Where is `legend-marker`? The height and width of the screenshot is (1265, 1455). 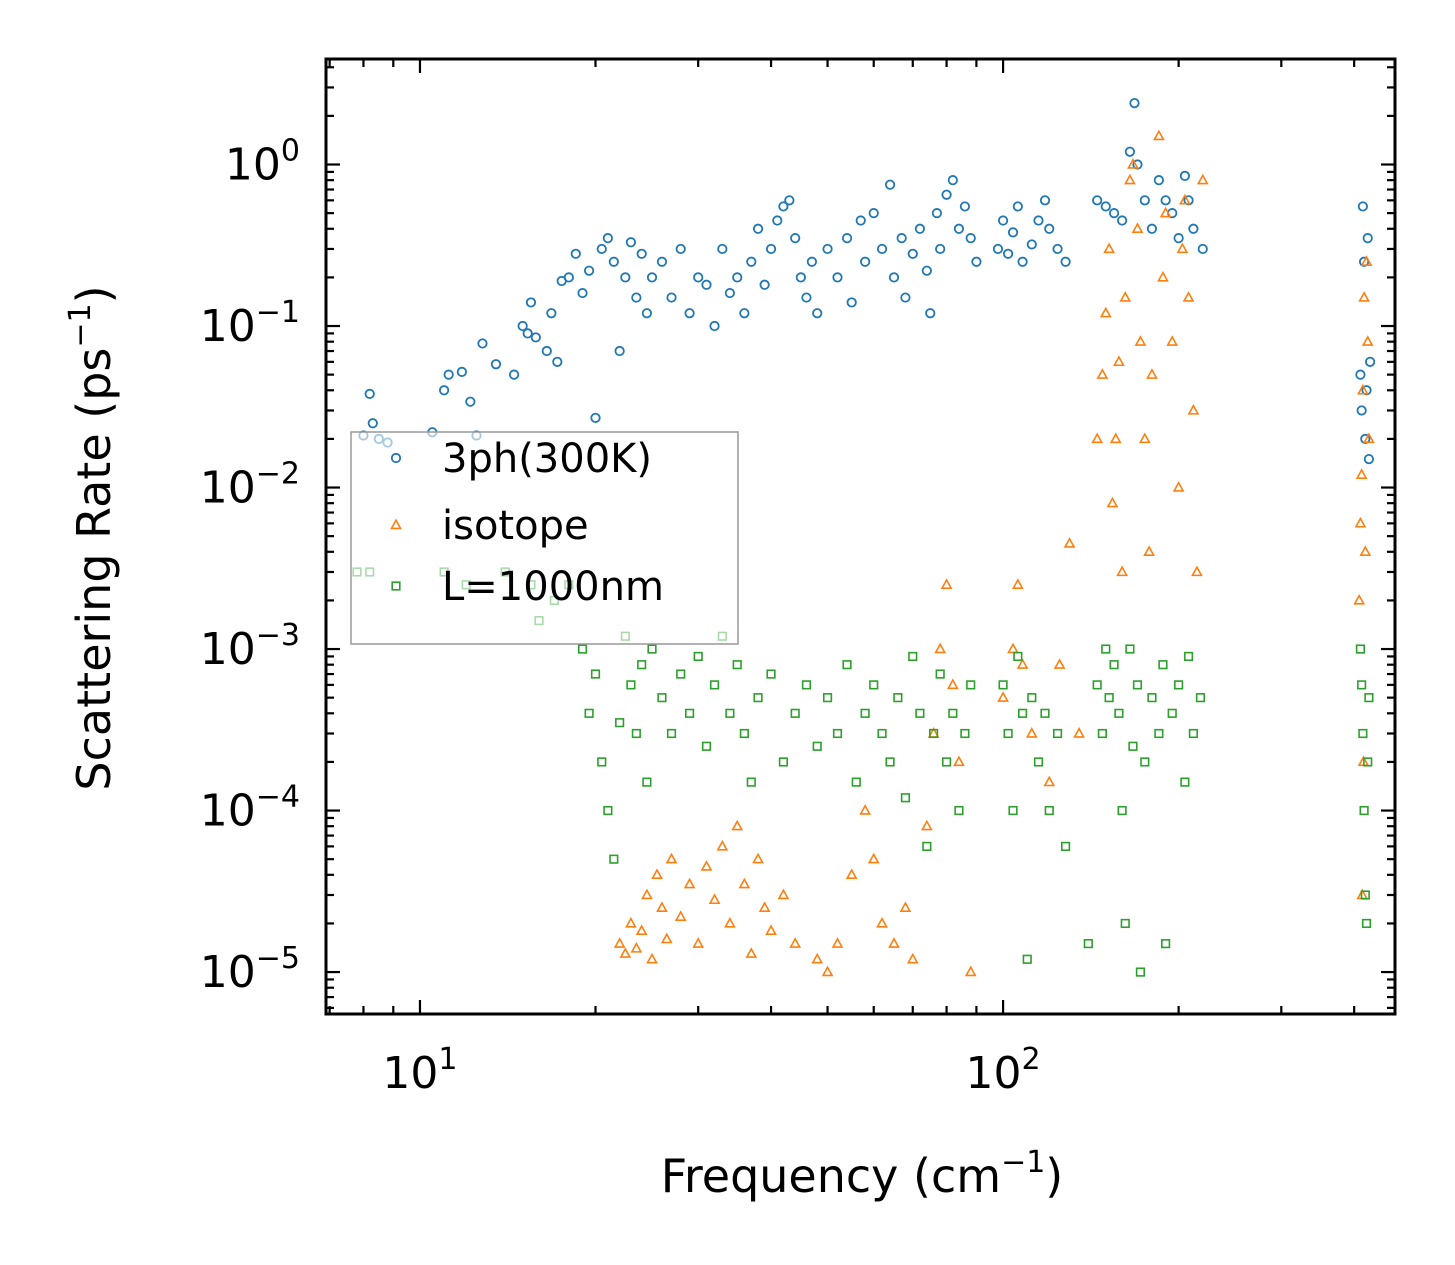 legend-marker is located at coordinates (396, 524).